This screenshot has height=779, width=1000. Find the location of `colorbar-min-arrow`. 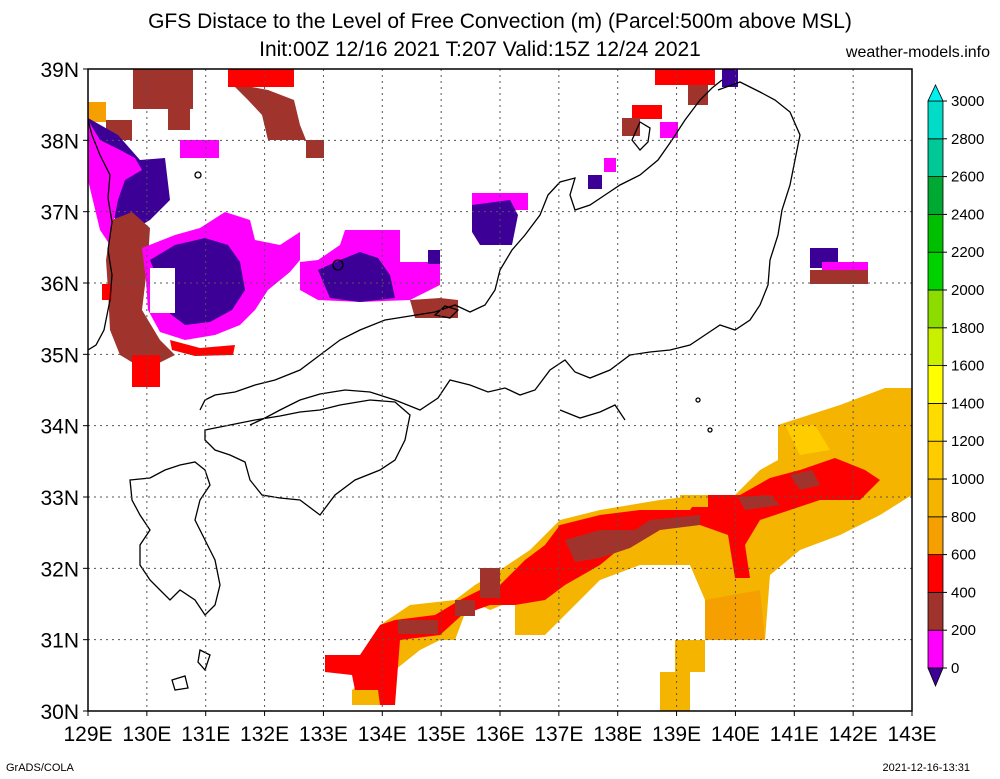

colorbar-min-arrow is located at coordinates (935, 677).